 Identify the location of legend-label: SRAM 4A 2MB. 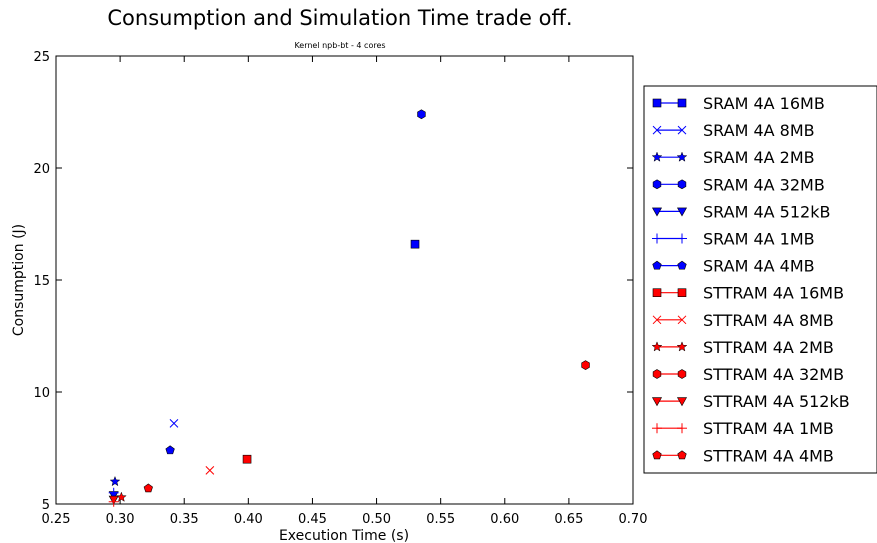
(759, 157).